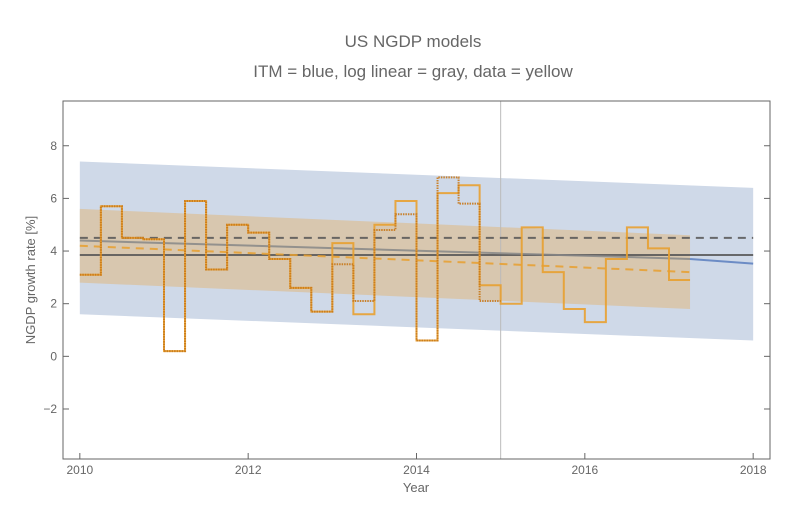 Image resolution: width=792 pixels, height=522 pixels. I want to click on x-tick-label: 2012, so click(248, 470).